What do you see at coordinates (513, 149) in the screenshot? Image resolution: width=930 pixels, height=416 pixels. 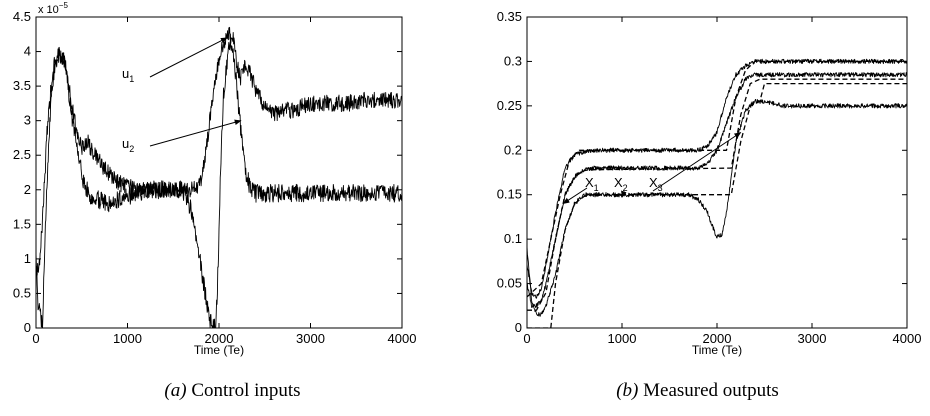 I see `y-tick-label: 0.2` at bounding box center [513, 149].